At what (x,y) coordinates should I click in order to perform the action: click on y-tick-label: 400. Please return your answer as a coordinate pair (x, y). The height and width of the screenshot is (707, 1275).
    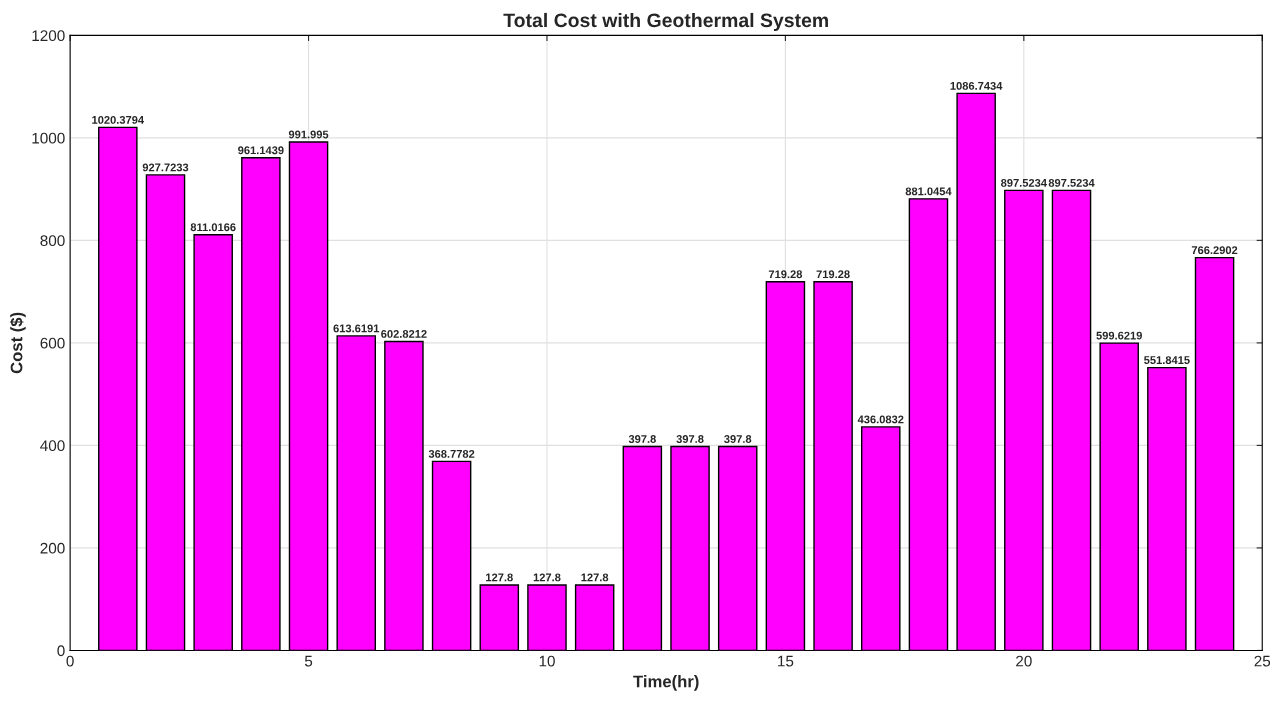
    Looking at the image, I should click on (52, 446).